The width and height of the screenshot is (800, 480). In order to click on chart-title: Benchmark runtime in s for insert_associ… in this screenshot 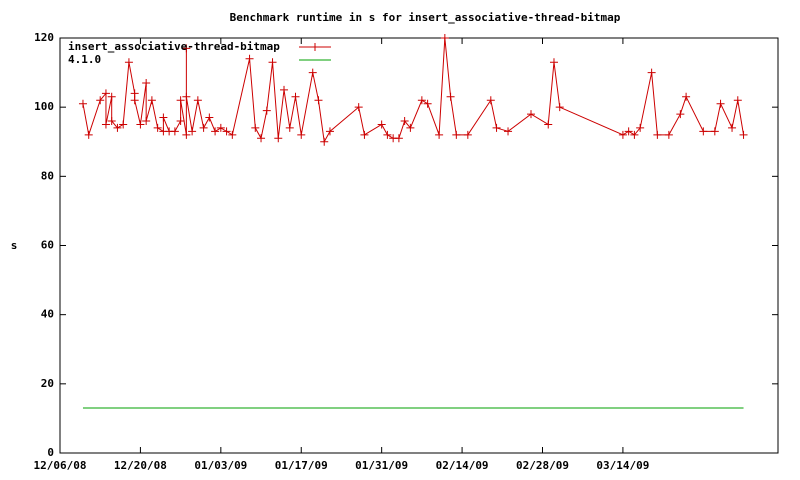, I will do `click(425, 17)`.